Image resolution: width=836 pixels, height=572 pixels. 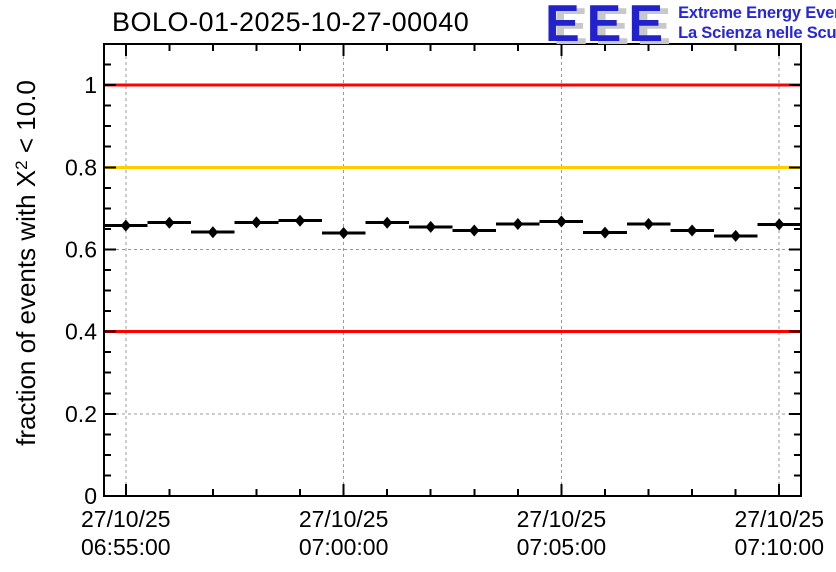 I want to click on y-axis-title: fraction of events with X2 < 10.0, so click(x=27, y=263).